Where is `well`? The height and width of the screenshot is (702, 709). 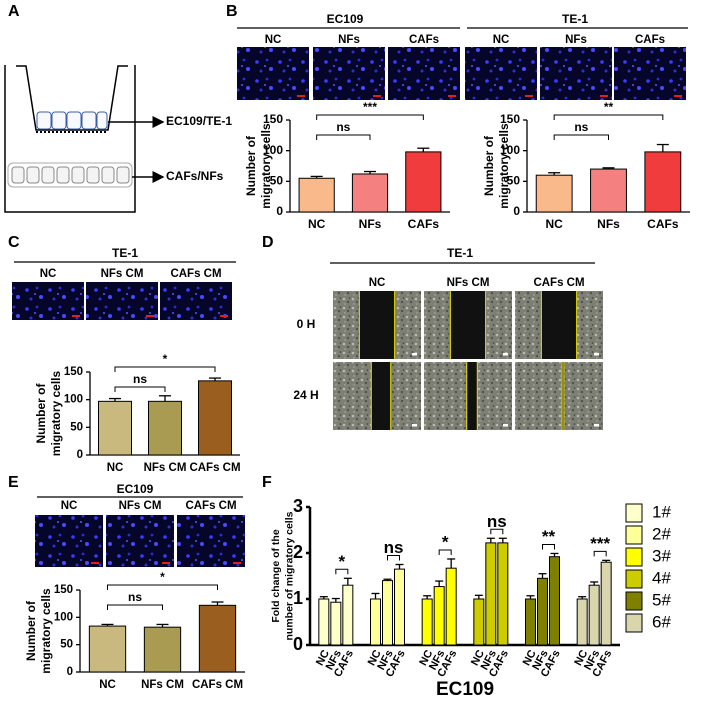 well is located at coordinates (70, 139).